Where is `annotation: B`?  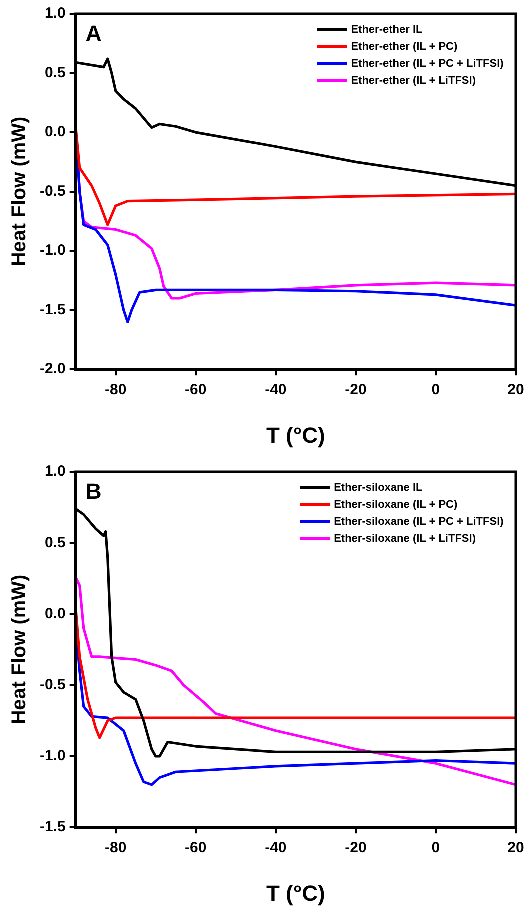
annotation: B is located at coordinates (94, 491).